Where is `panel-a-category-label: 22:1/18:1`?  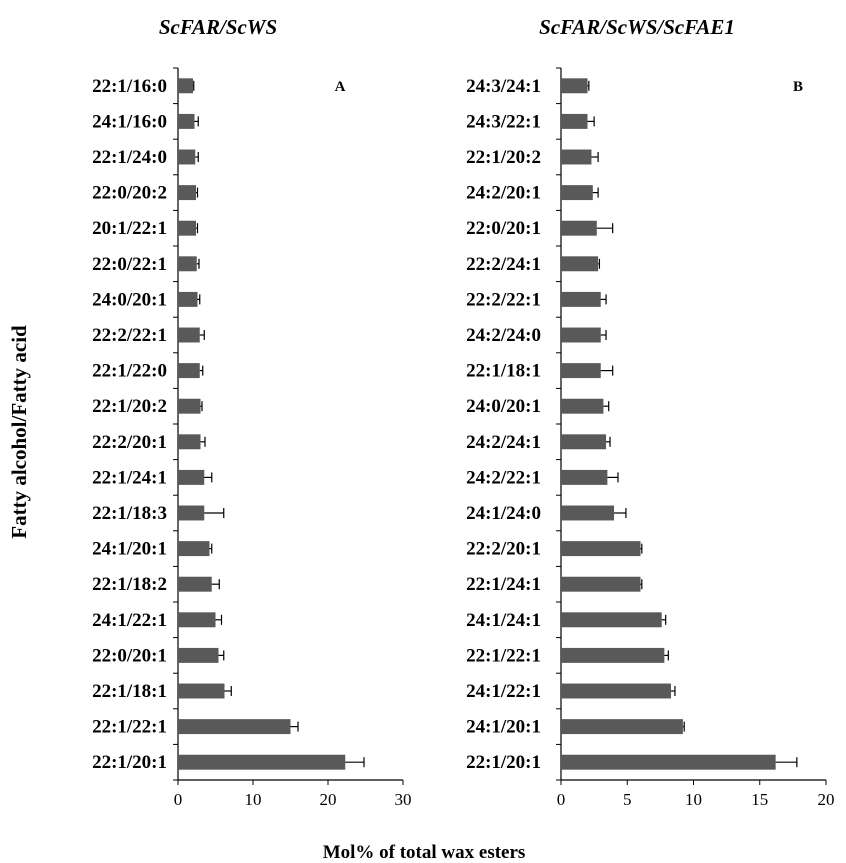 panel-a-category-label: 22:1/18:1 is located at coordinates (129, 691).